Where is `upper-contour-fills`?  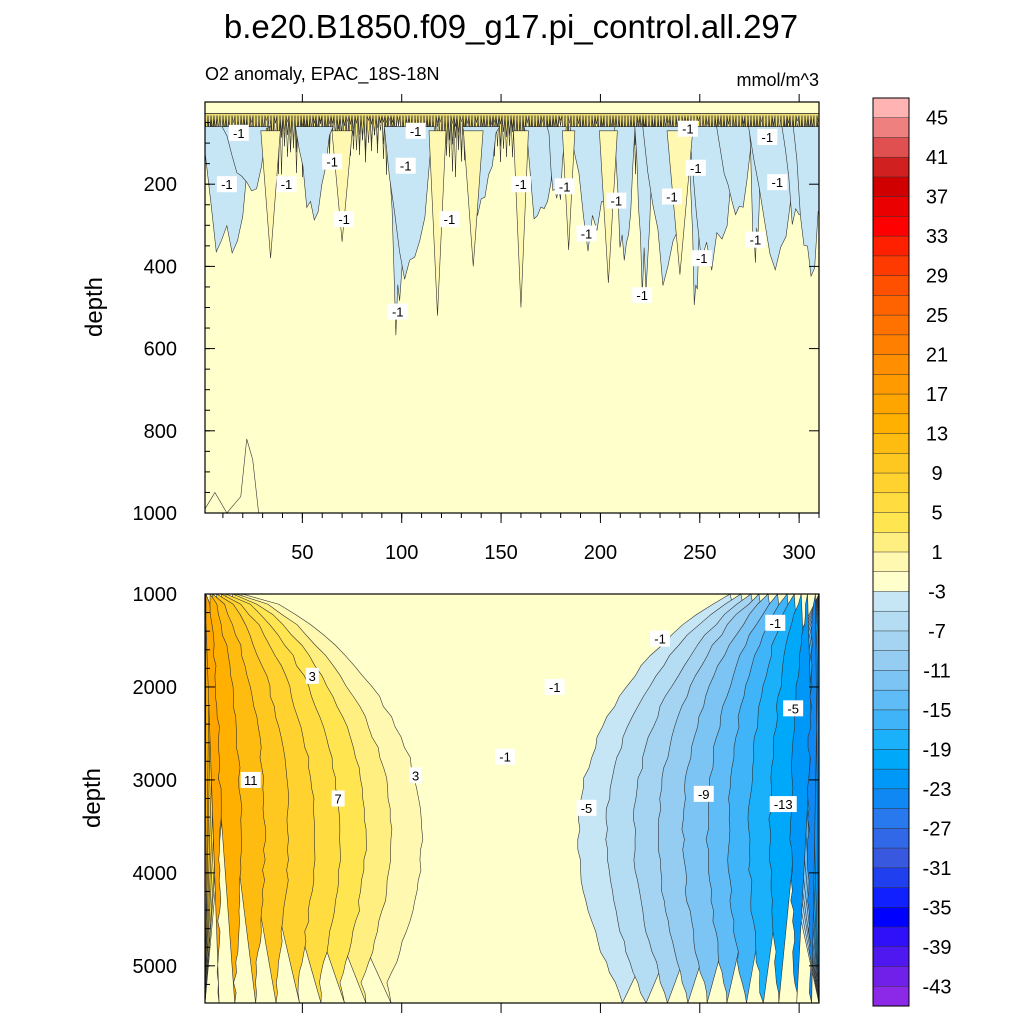
upper-contour-fills is located at coordinates (512, 224).